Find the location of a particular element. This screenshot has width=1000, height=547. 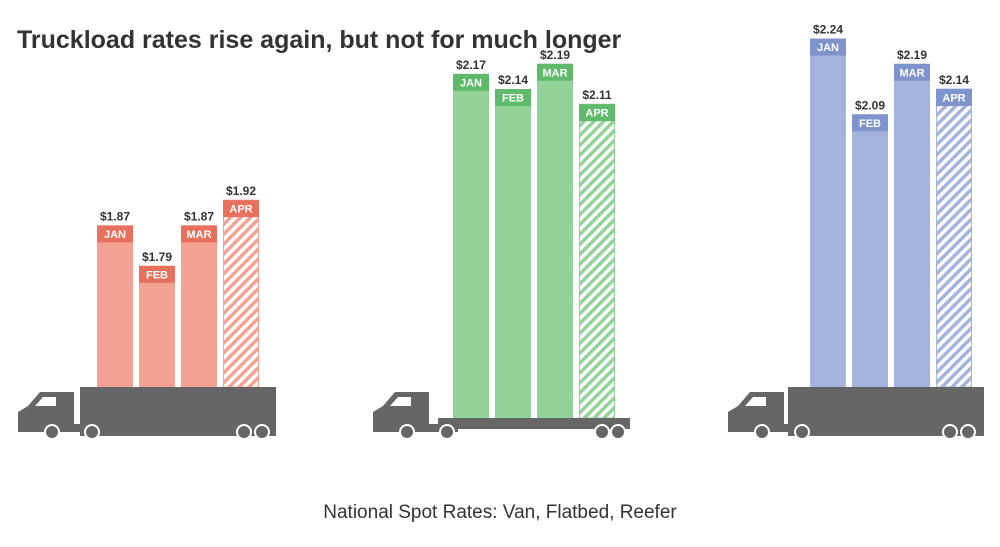

bar-van-mar is located at coordinates (199, 306).